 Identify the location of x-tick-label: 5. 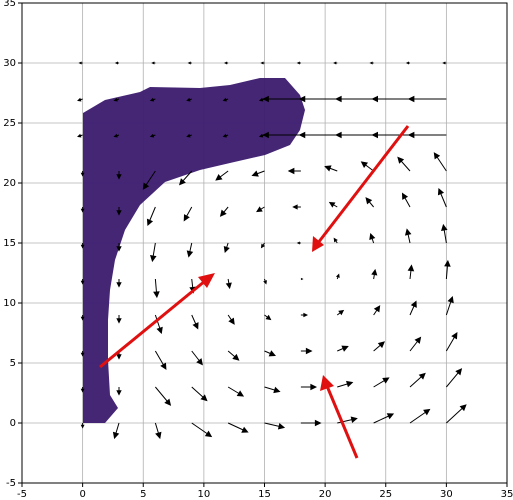
(143, 494).